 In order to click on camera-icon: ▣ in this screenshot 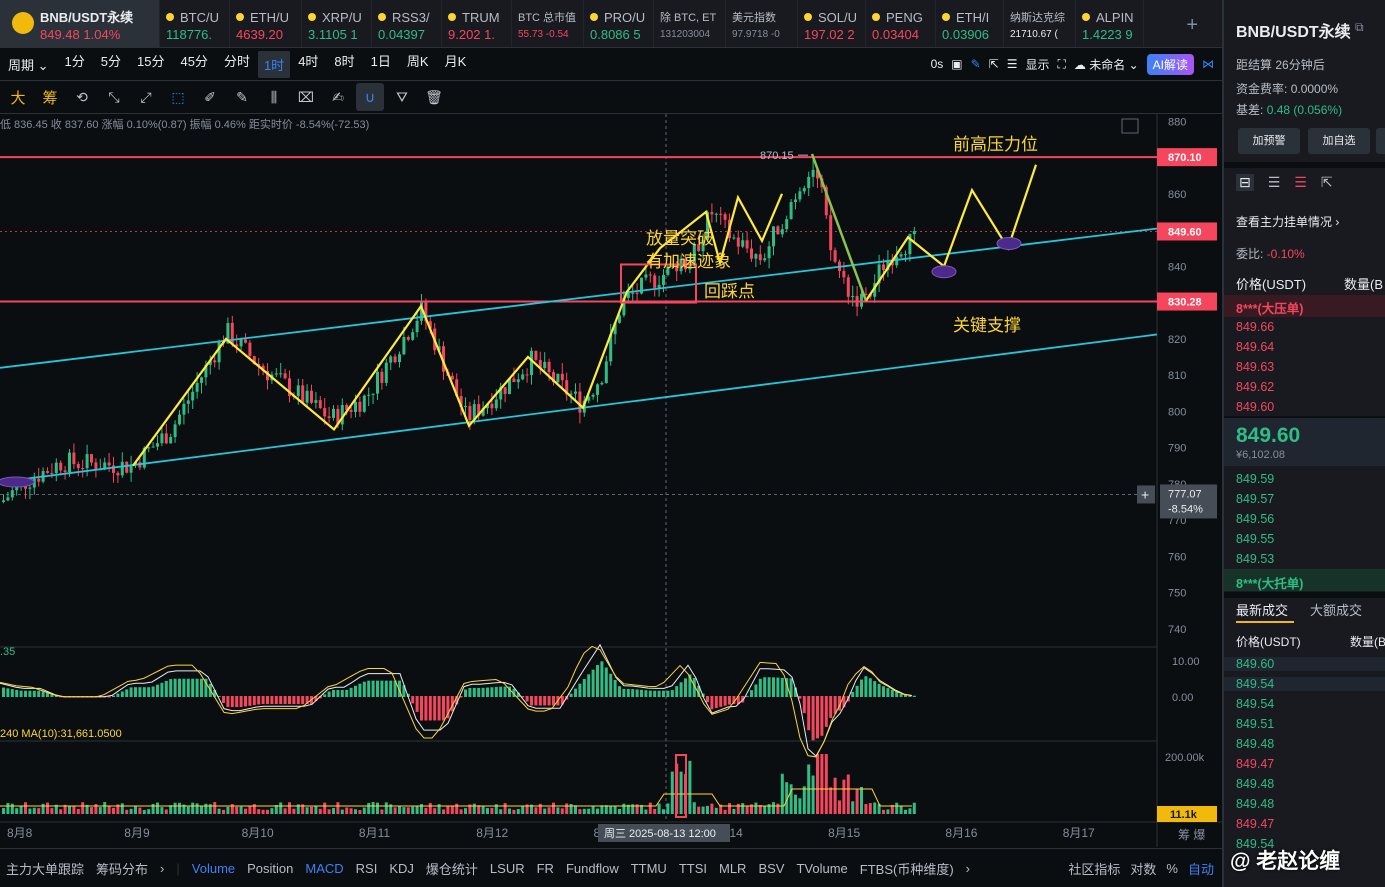, I will do `click(957, 64)`.